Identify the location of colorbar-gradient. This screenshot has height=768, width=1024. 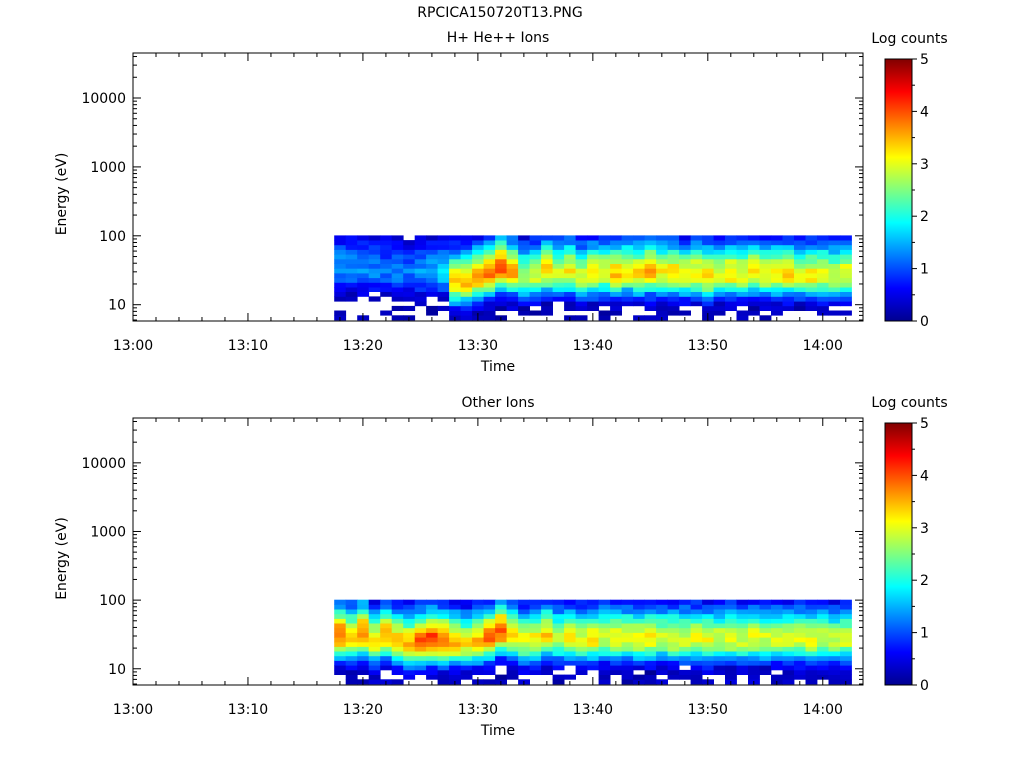
(898, 554).